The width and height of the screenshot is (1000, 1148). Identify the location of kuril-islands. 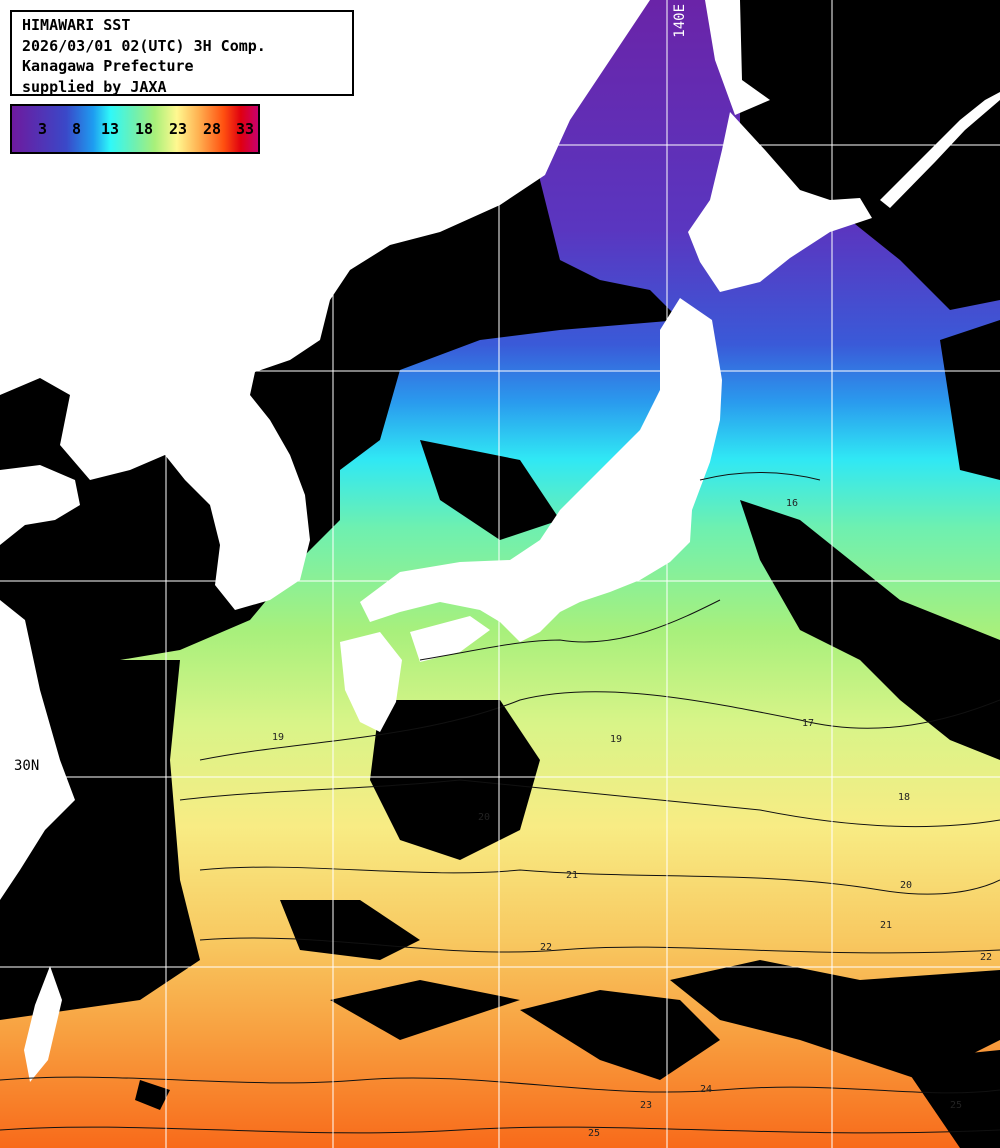
(940, 150).